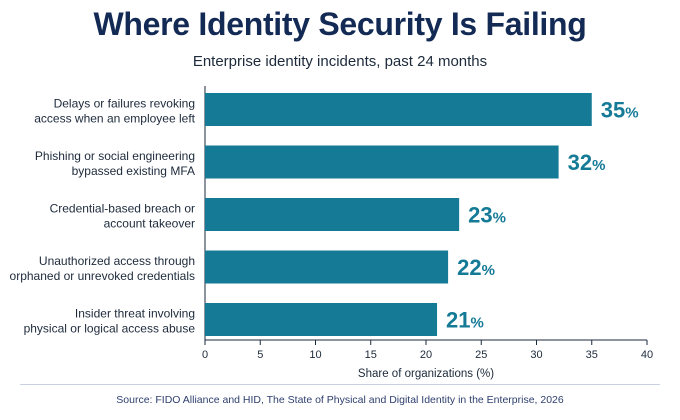 This screenshot has height=420, width=680. I want to click on x-tick-label: 35, so click(592, 355).